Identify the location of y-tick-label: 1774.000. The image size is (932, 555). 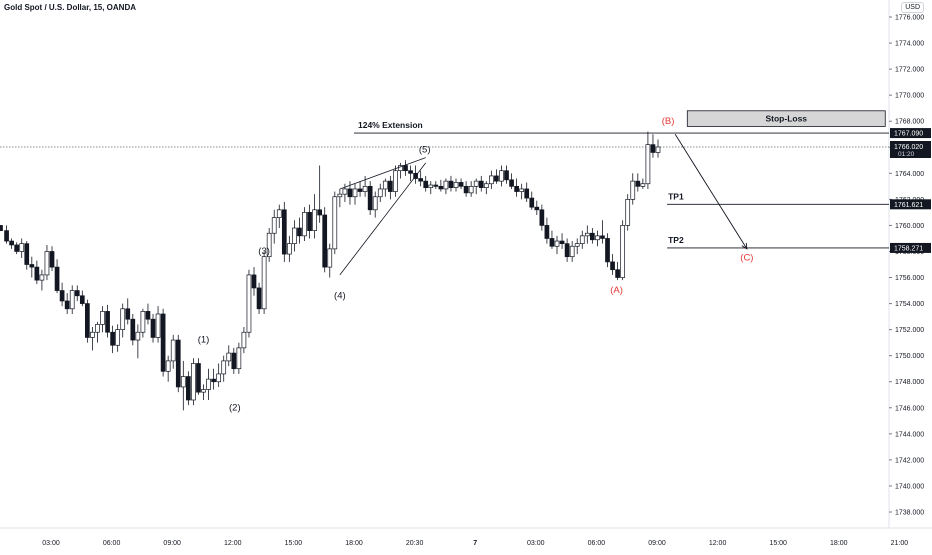
(909, 44).